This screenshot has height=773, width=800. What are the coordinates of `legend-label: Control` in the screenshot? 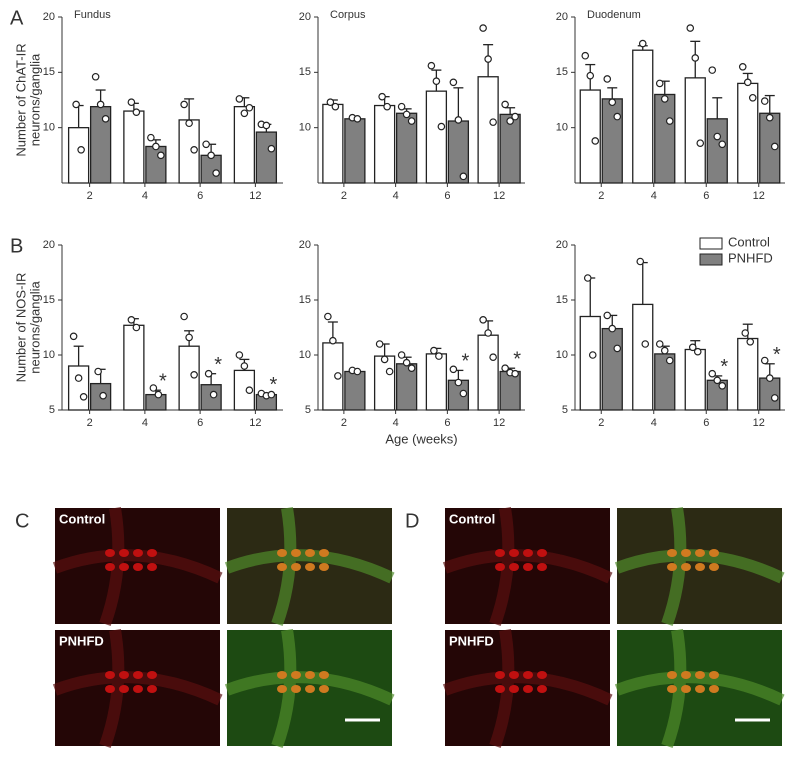 It's located at (749, 241).